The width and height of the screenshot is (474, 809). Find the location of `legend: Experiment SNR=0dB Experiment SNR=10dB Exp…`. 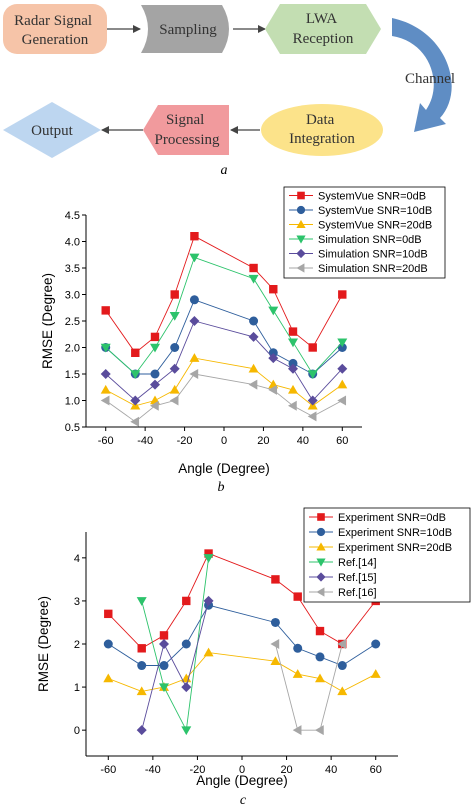

legend: Experiment SNR=0dB Experiment SNR=10dB Exp… is located at coordinates (387, 555).